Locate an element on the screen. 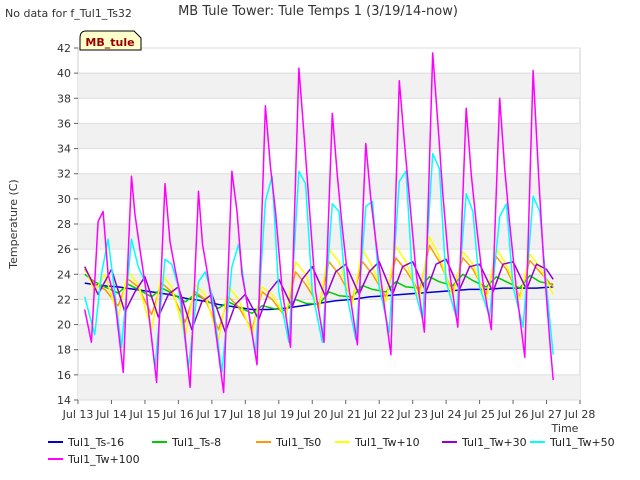  mb-tule-badge: MB_tule is located at coordinates (110, 40).